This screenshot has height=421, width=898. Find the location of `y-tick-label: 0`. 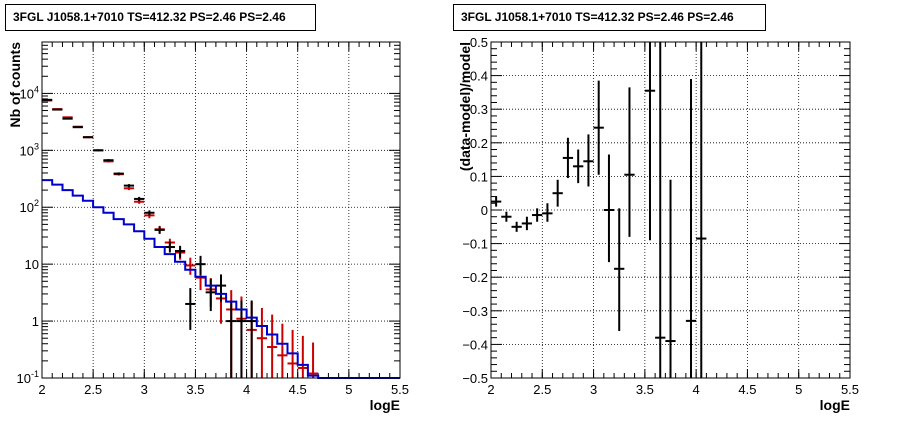

y-tick-label: 0 is located at coordinates (484, 210).